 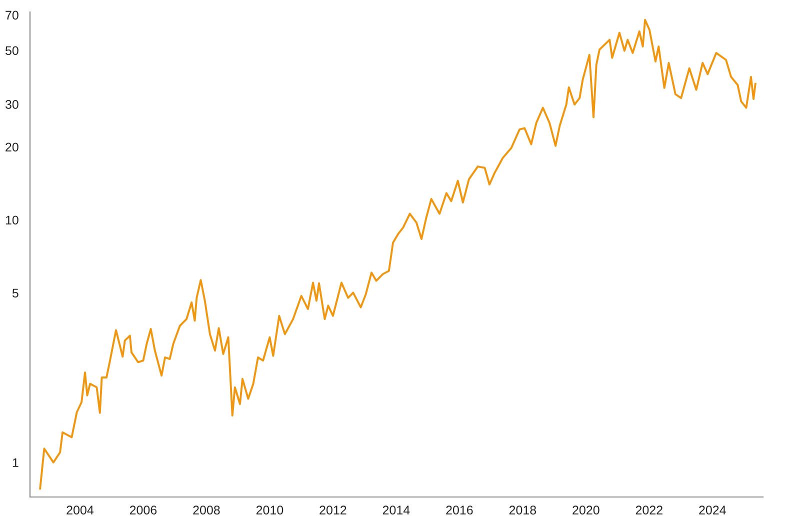 I want to click on y-tick-label: 10, so click(x=12, y=220).